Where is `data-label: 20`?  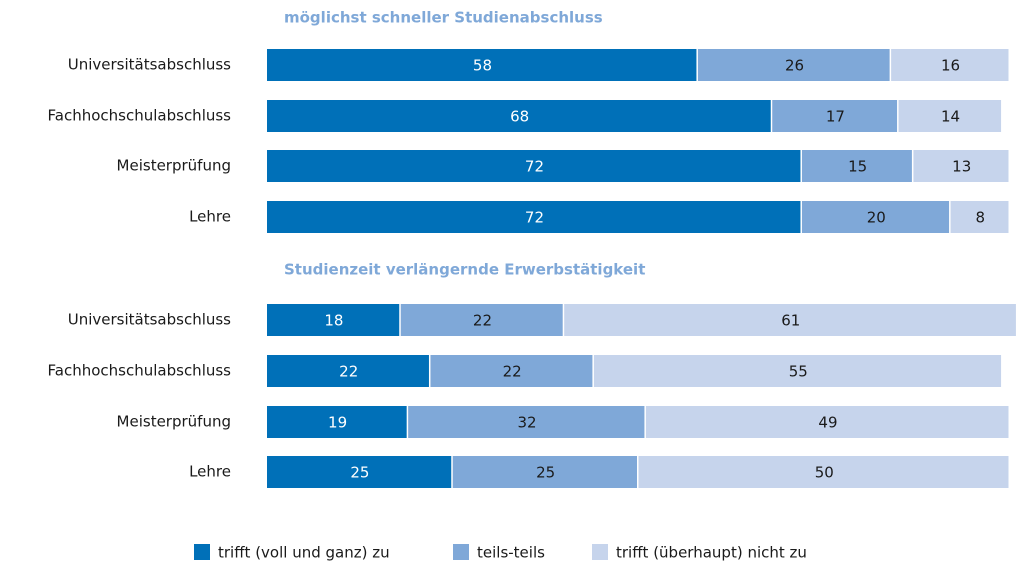 data-label: 20 is located at coordinates (876, 218).